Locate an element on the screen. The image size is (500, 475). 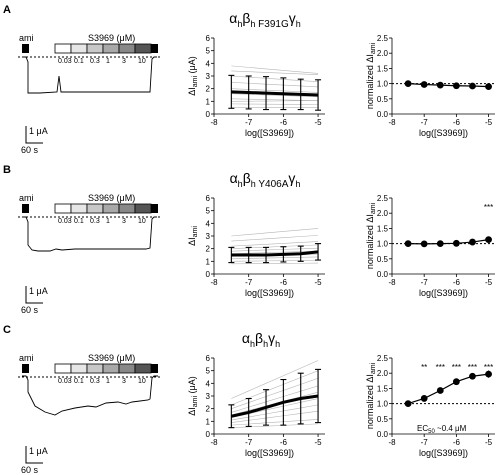
scale-time-label: 60 s is located at coordinates (30, 470).